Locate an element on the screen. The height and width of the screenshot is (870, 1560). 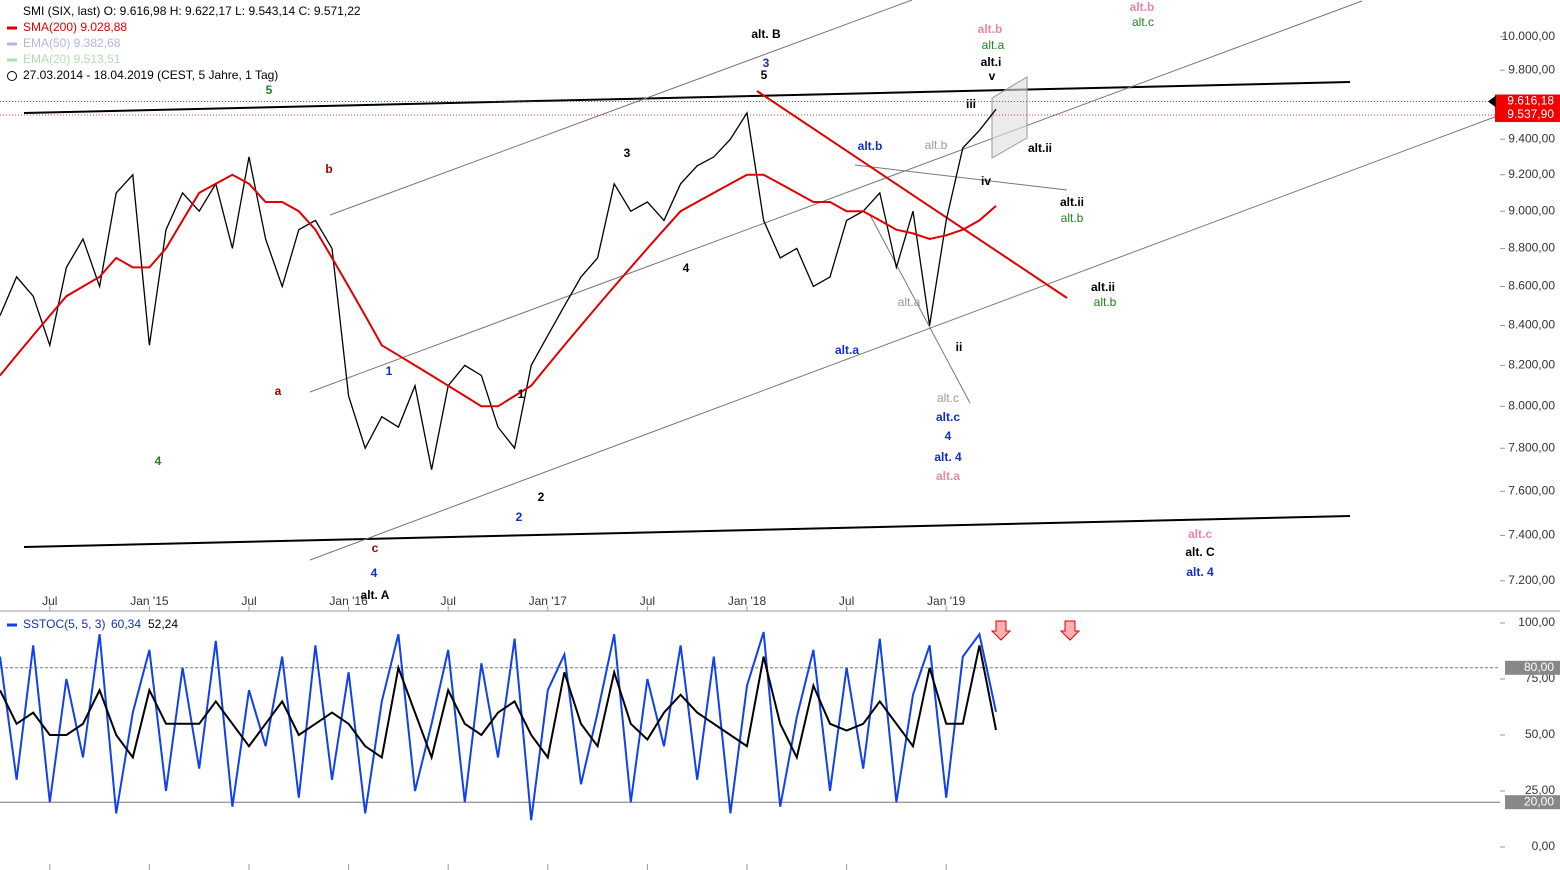
oscillator-legend: SSTOC(5, 5, 3) is located at coordinates (64, 624).